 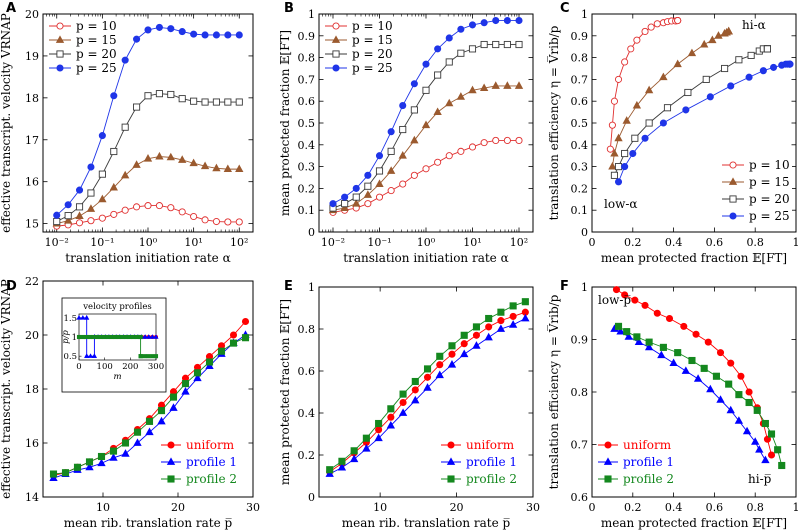 I want to click on x-tick-label: 0.2, so click(x=633, y=242).